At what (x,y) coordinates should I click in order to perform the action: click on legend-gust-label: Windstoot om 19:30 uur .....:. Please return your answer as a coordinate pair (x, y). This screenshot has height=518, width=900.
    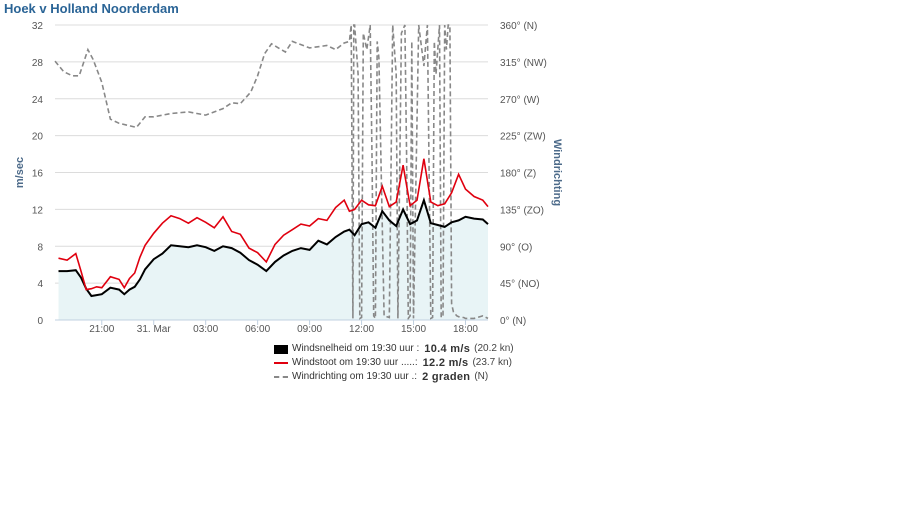
    Looking at the image, I should click on (355, 362).